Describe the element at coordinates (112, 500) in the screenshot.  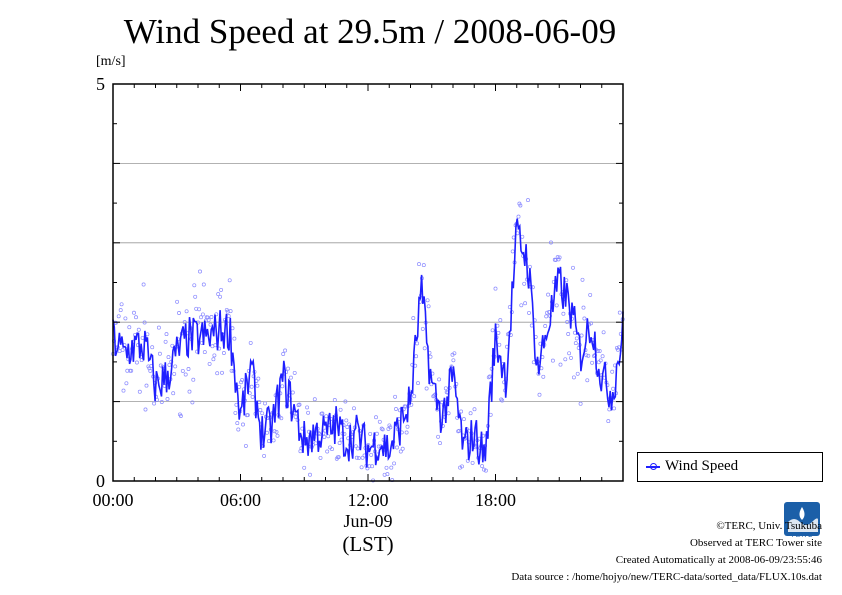
I see `x-tick-label: 00:00` at that location.